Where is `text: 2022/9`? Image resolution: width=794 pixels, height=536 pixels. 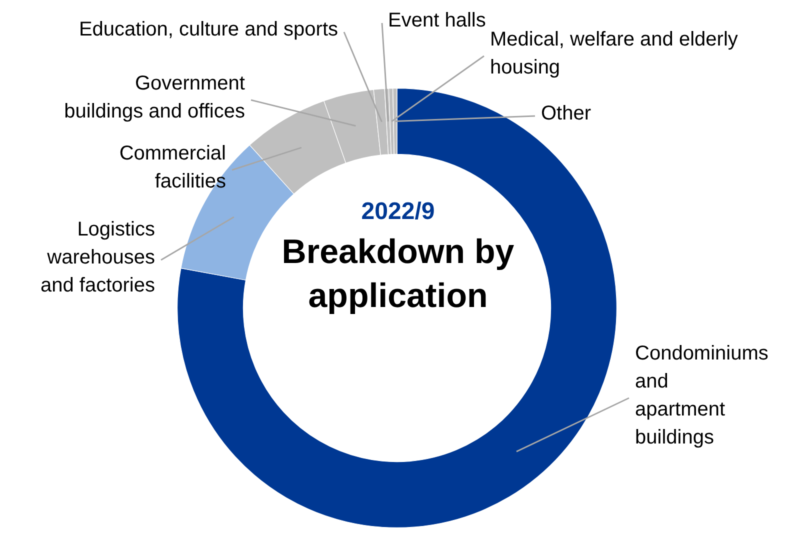 text: 2022/9 is located at coordinates (398, 212).